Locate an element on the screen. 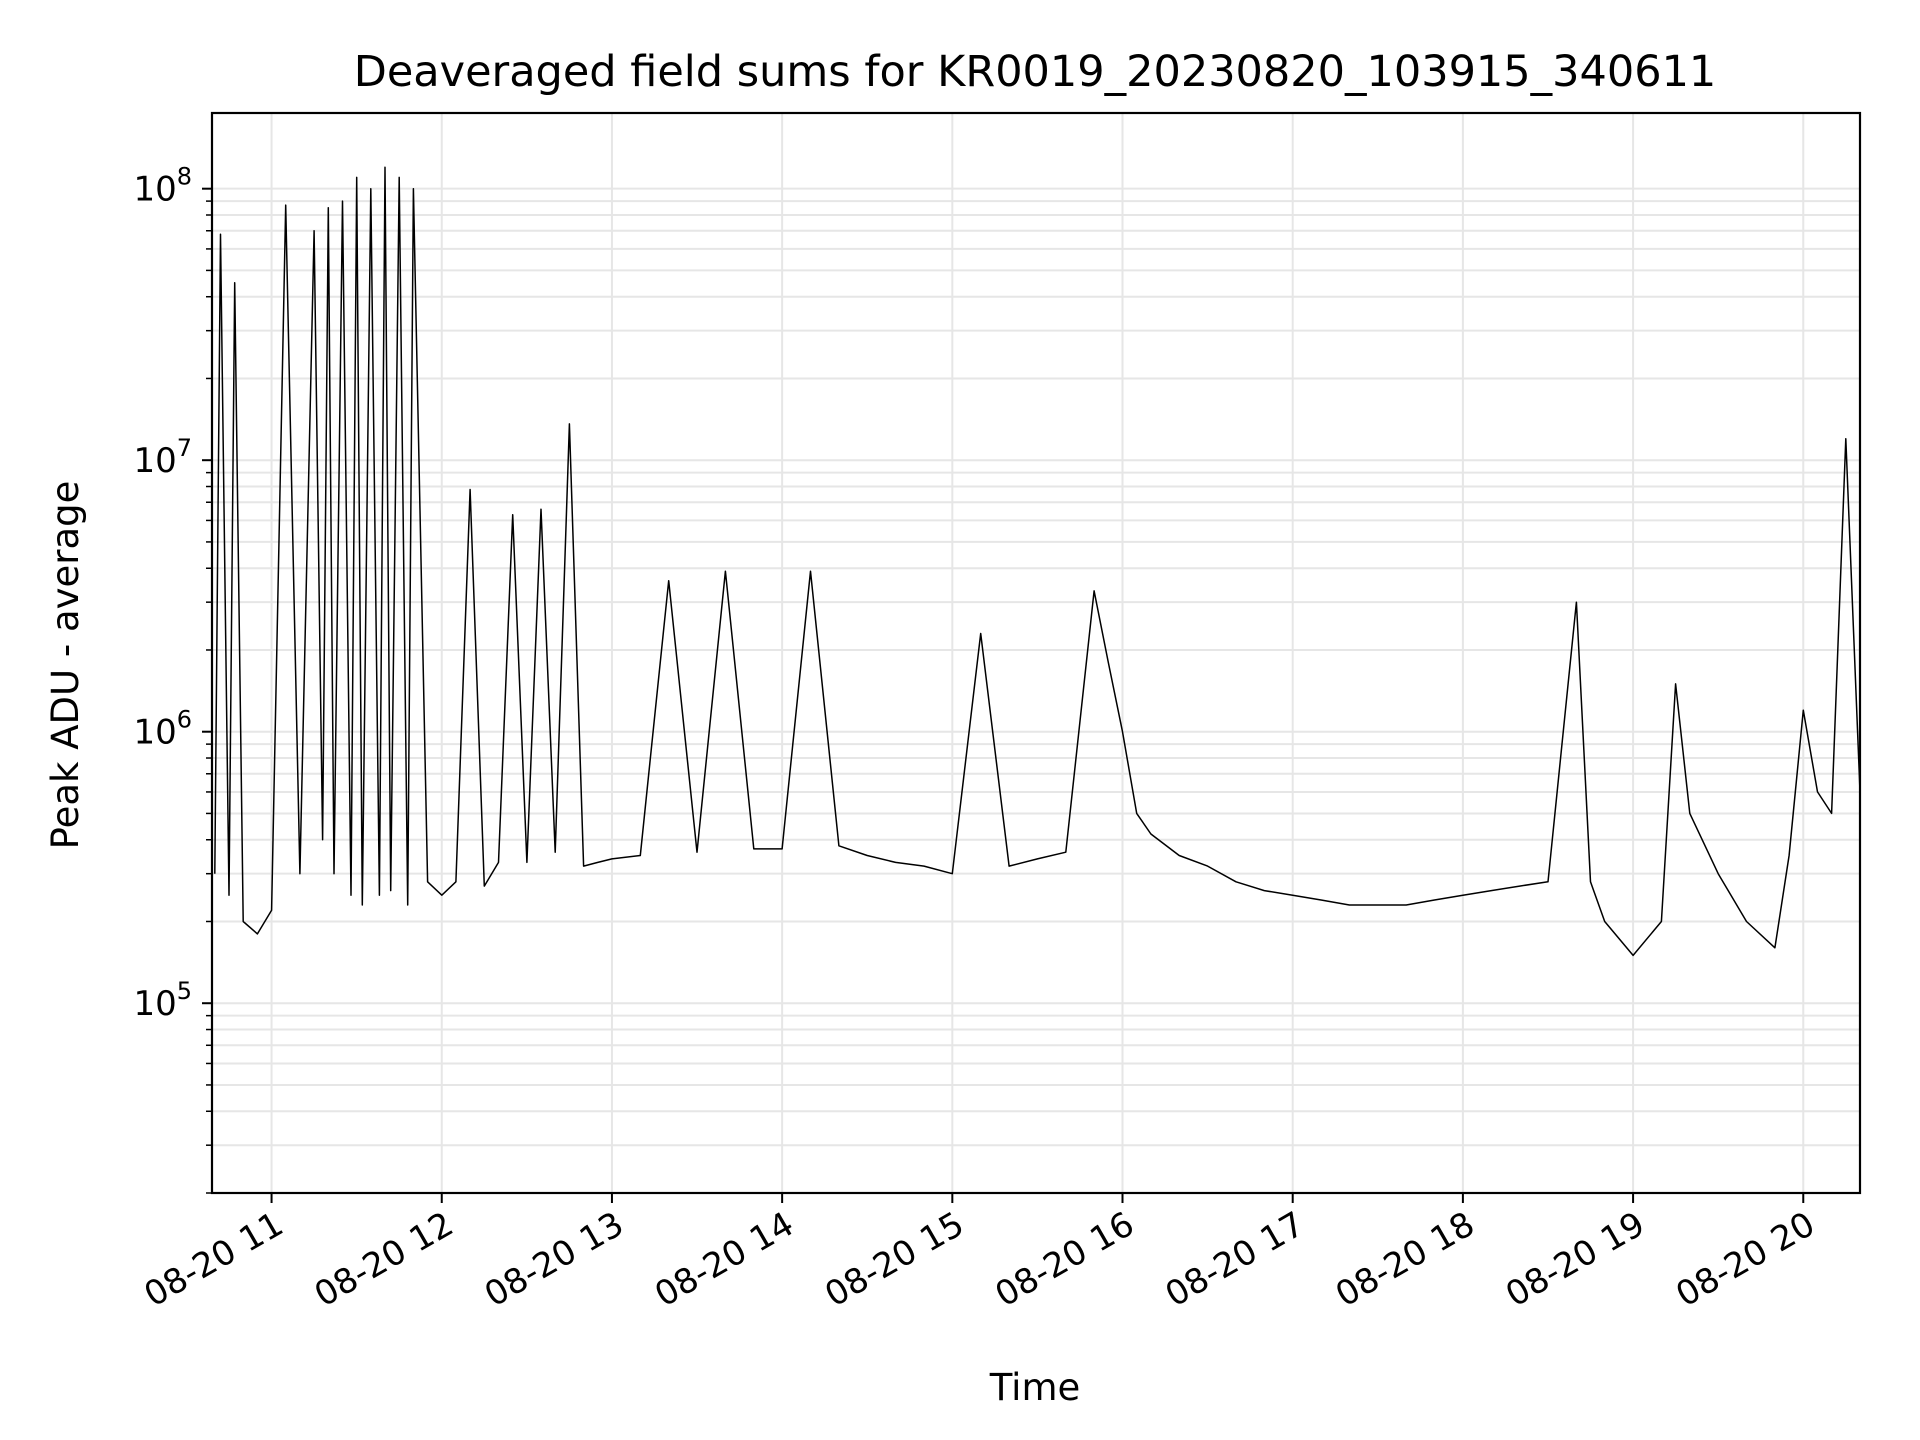 Image resolution: width=1920 pixels, height=1440 pixels. y-axis: 10⁵ 10⁶ 10⁷ 10⁸ is located at coordinates (172, 678).